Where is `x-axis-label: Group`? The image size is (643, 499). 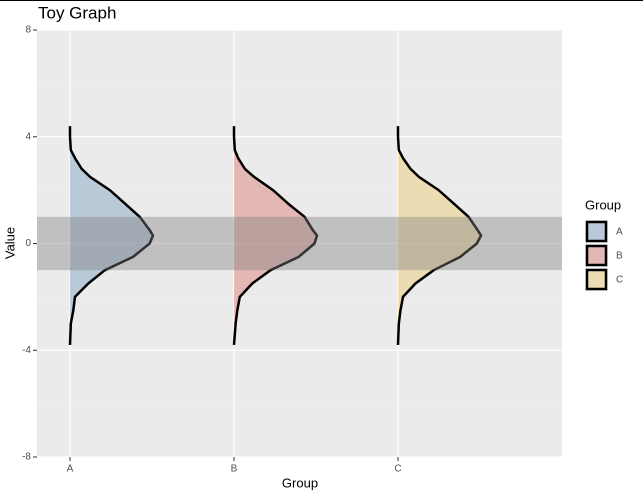 x-axis-label: Group is located at coordinates (300, 482).